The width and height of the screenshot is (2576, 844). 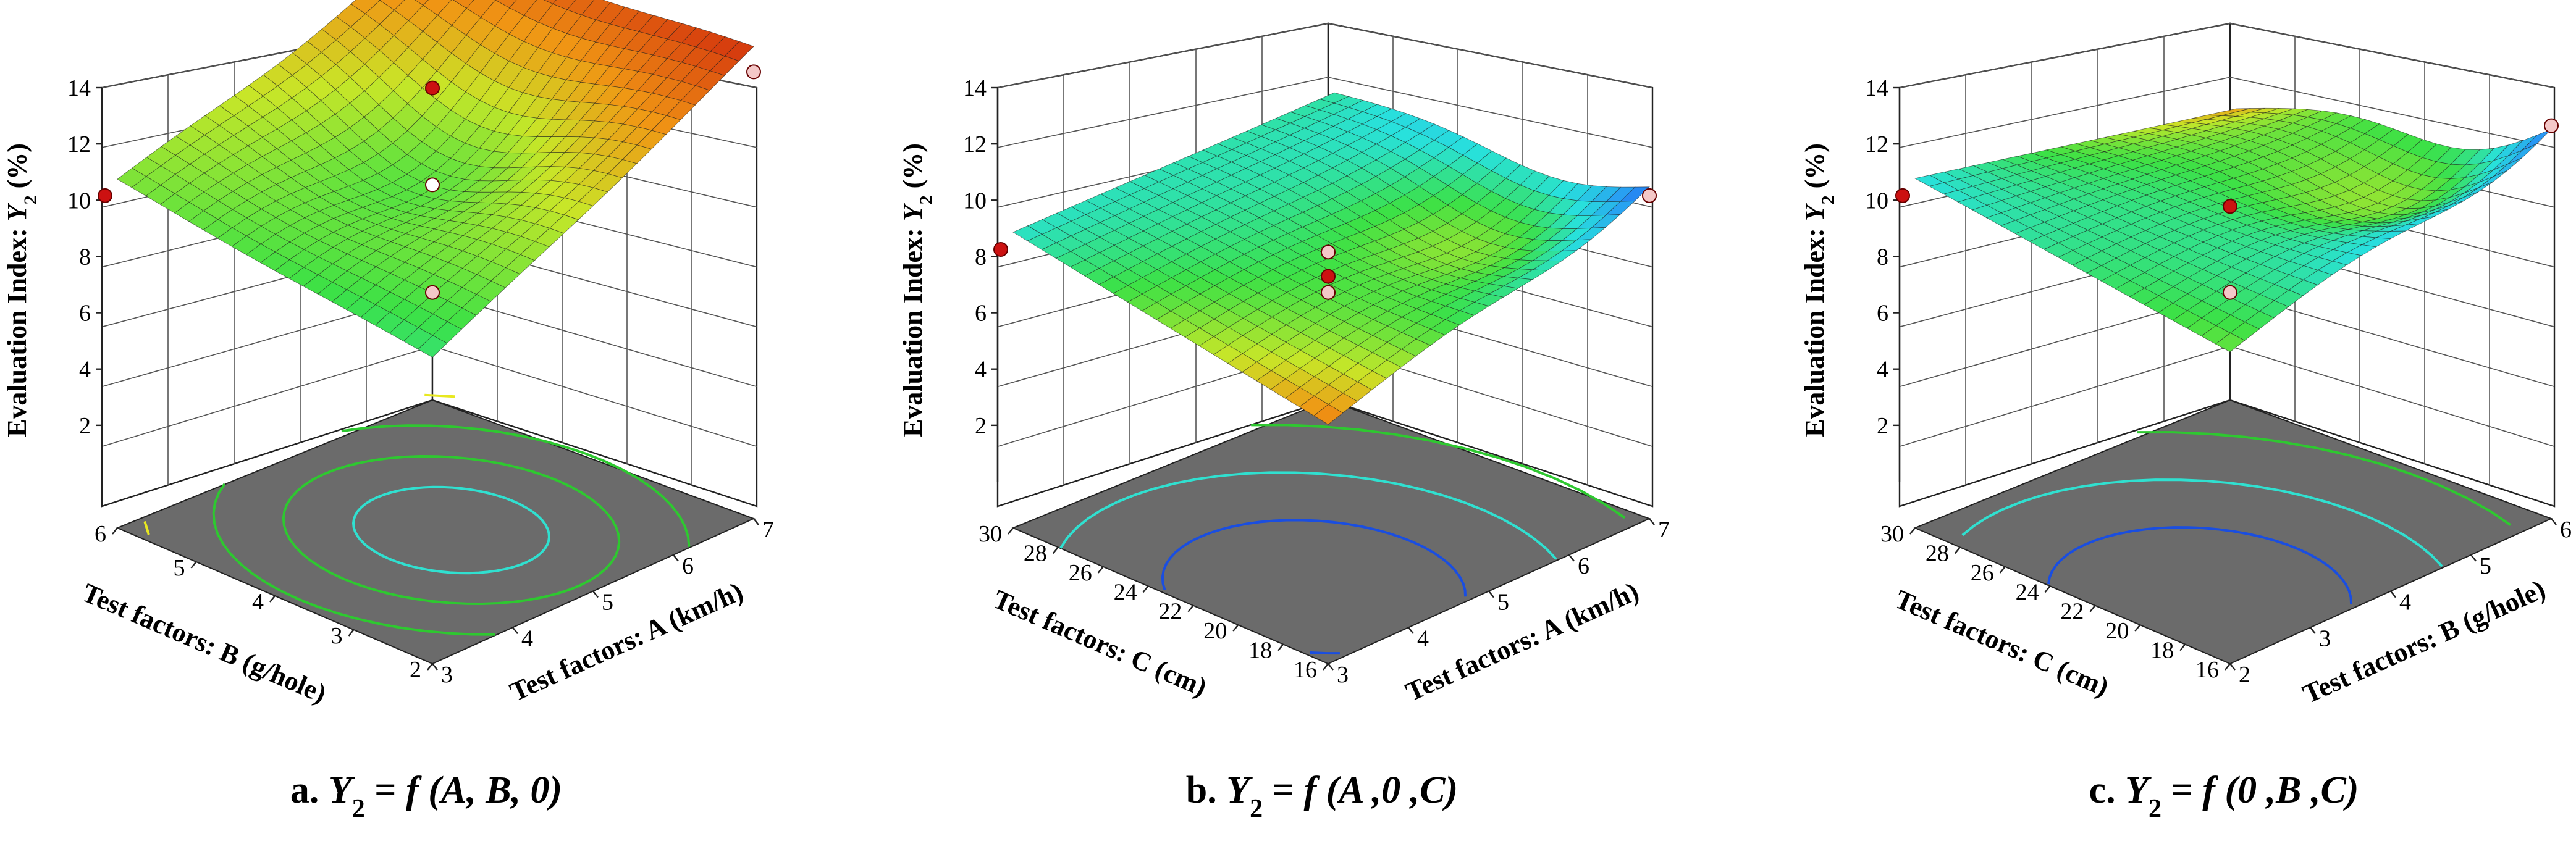 What do you see at coordinates (1387, 790) in the screenshot?
I see `caption-args: (A ,0 ,C)` at bounding box center [1387, 790].